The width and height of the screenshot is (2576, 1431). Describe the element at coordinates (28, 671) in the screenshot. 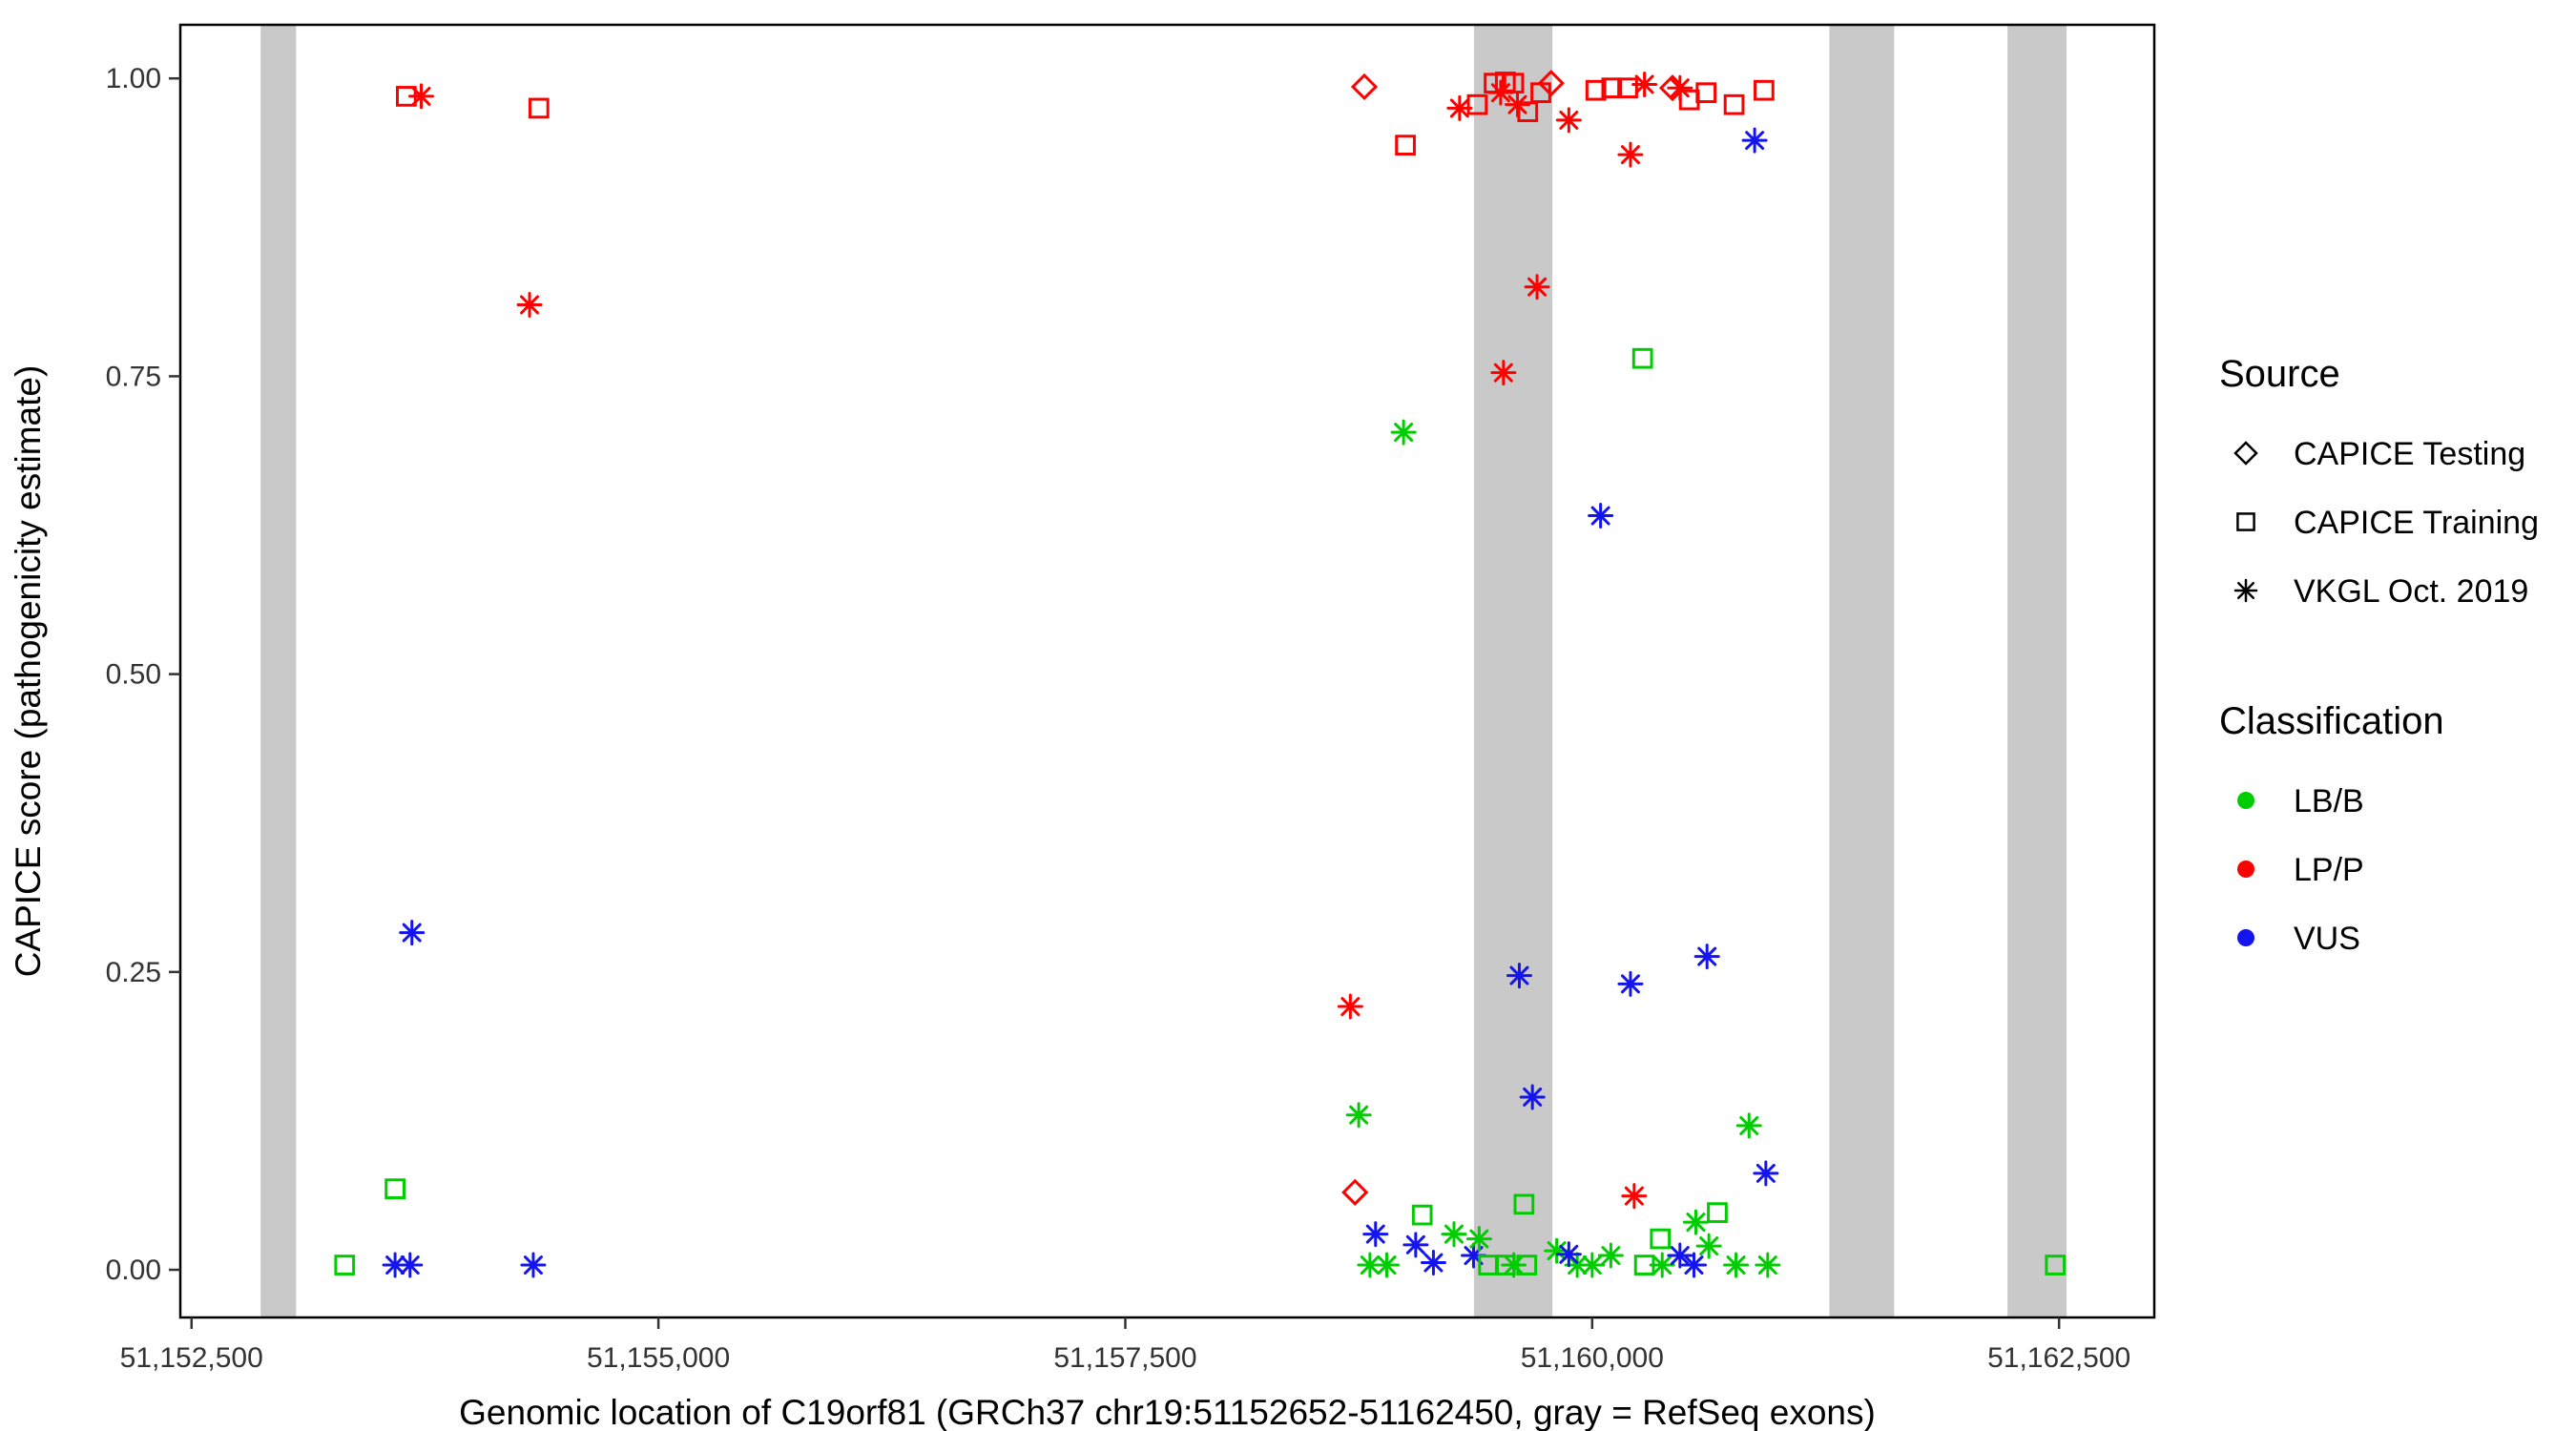

I see `y-axis-title: CAPICE score (pathogenicity estimate)` at that location.